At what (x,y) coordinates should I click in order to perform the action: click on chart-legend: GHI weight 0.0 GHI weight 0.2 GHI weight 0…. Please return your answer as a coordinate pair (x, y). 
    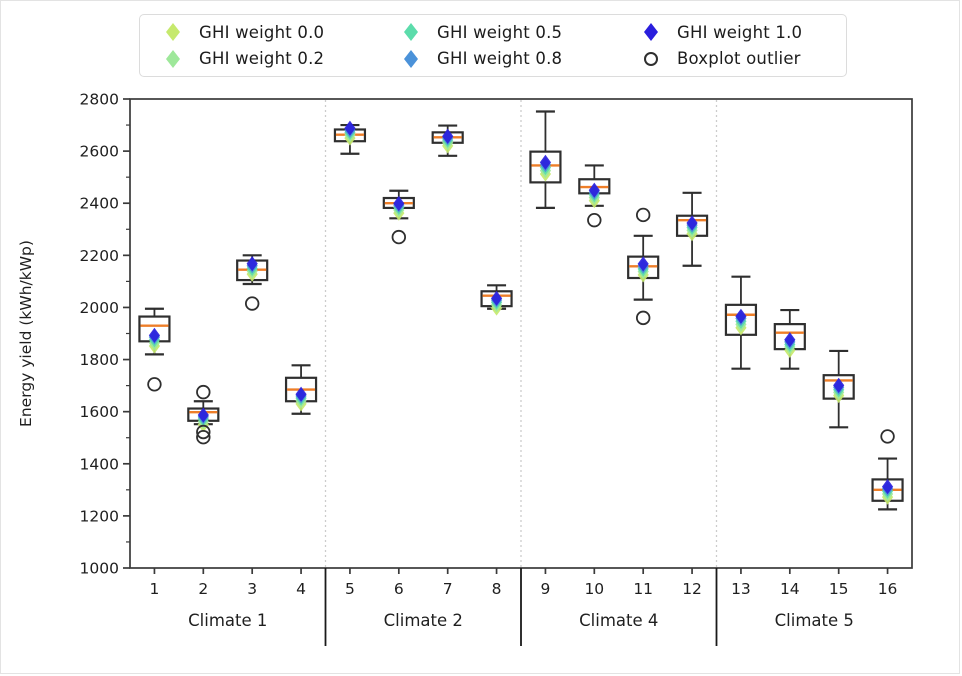
    Looking at the image, I should click on (493, 45).